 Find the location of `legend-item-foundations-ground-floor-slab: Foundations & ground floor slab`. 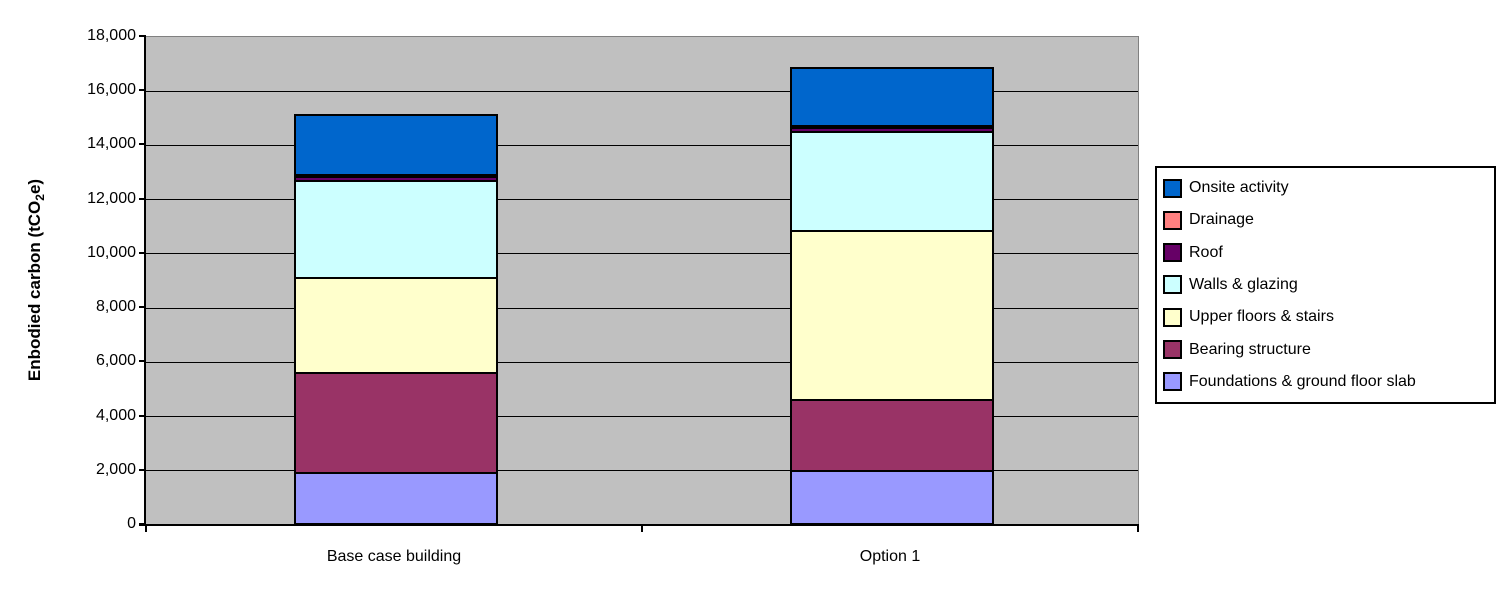

legend-item-foundations-ground-floor-slab: Foundations & ground floor slab is located at coordinates (1325, 382).